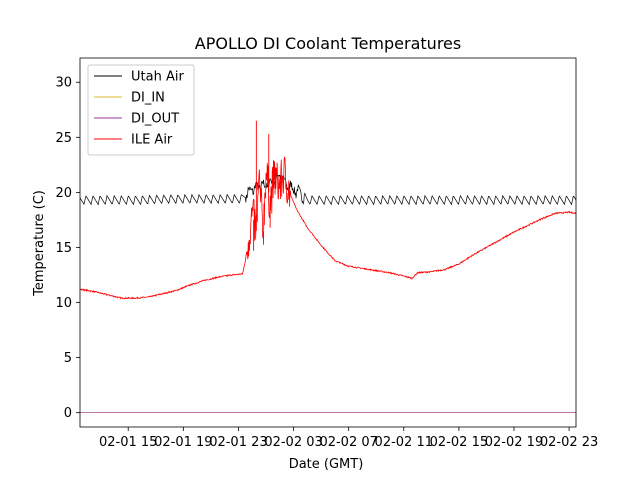  What do you see at coordinates (155, 119) in the screenshot?
I see `legend-label-di-out: DI_OUT` at bounding box center [155, 119].